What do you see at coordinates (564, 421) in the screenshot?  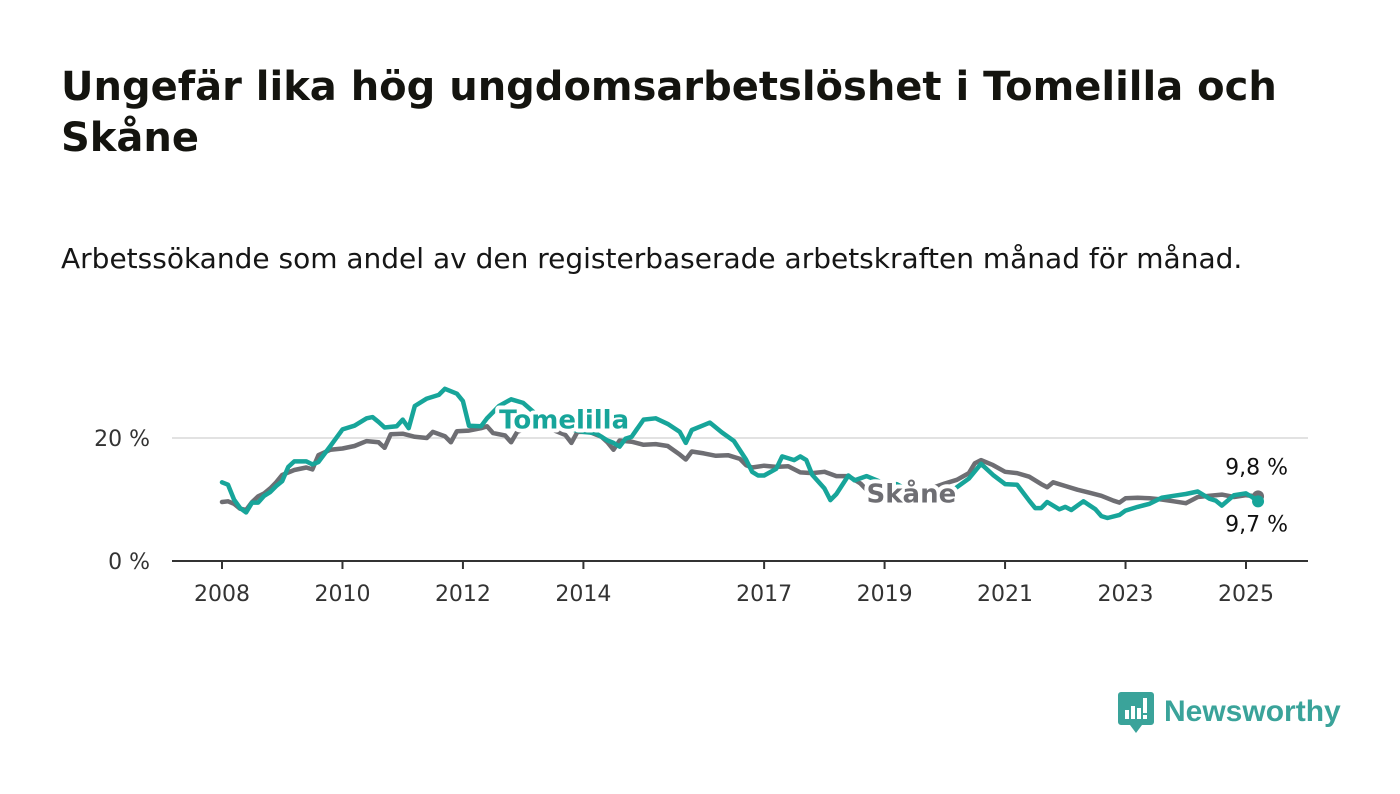 I see `series-label: Tomelilla` at bounding box center [564, 421].